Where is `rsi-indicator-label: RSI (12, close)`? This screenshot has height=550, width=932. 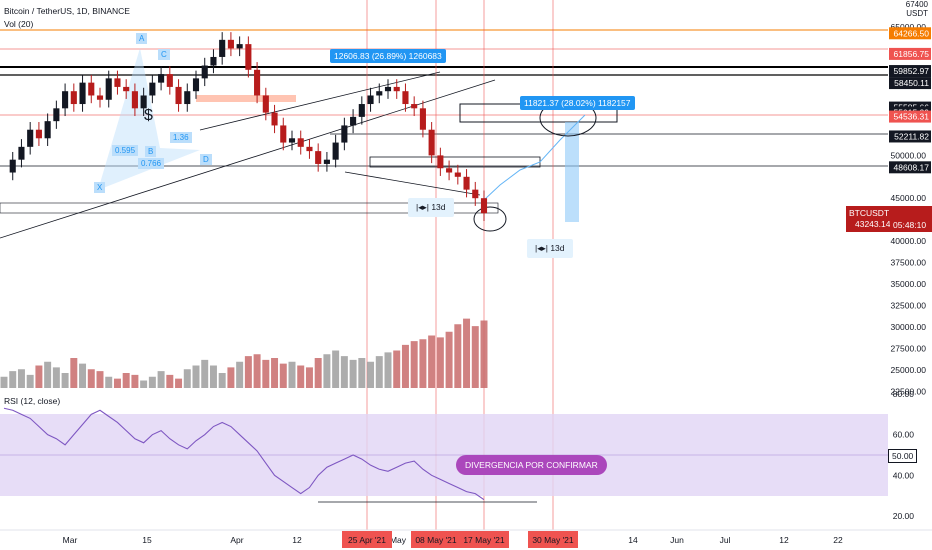 rsi-indicator-label: RSI (12, close) is located at coordinates (32, 401).